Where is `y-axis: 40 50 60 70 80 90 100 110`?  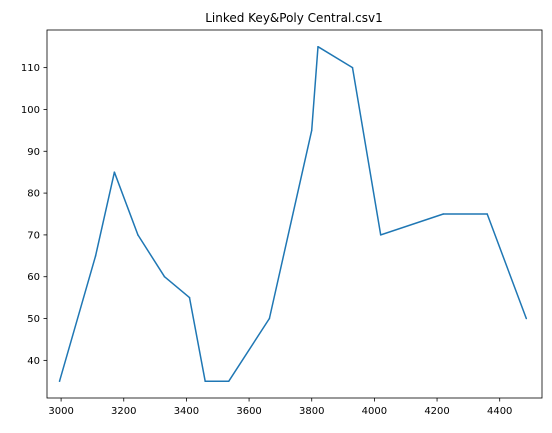 y-axis: 40 50 60 70 80 90 100 110 is located at coordinates (34, 215).